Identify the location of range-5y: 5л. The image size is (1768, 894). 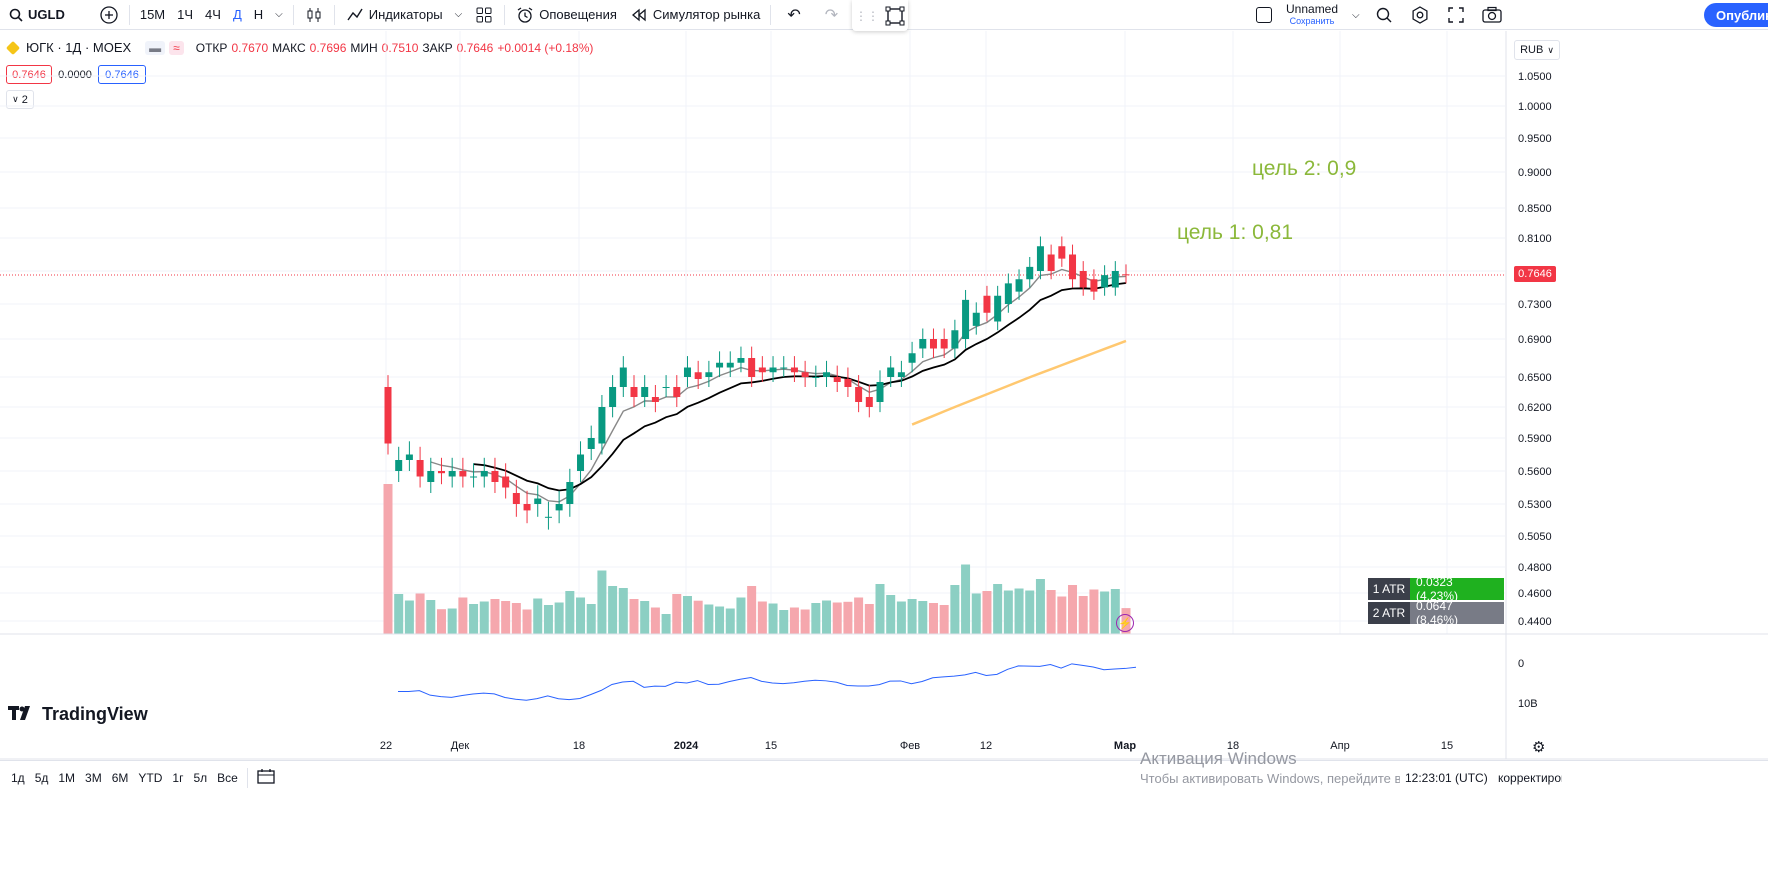
(200, 777).